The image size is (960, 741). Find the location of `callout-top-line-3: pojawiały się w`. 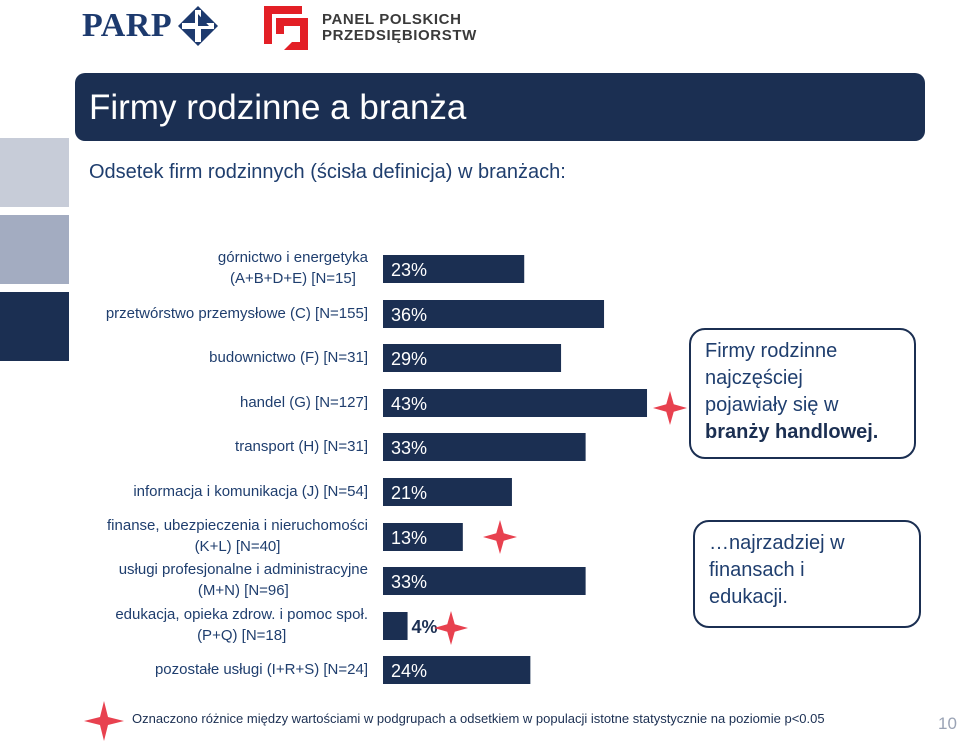

callout-top-line-3: pojawiały się w is located at coordinates (772, 405).